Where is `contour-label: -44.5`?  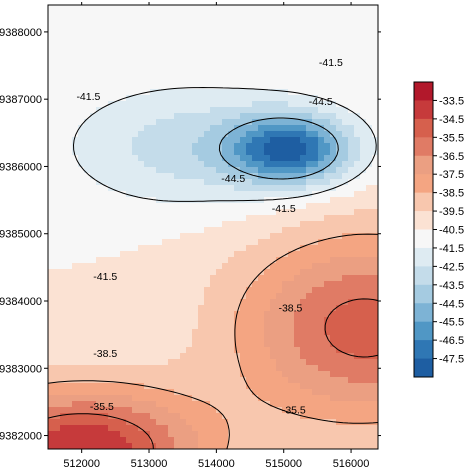 contour-label: -44.5 is located at coordinates (233, 179).